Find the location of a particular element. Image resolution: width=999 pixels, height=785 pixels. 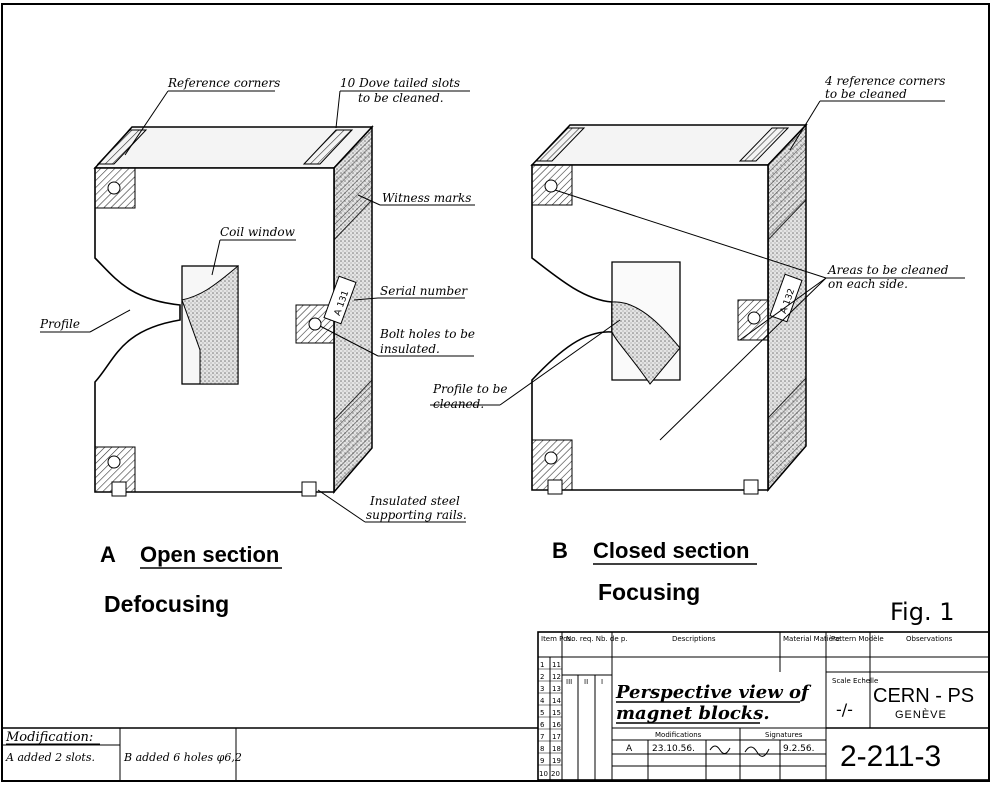

svg-text: 3 is located at coordinates (542, 689).